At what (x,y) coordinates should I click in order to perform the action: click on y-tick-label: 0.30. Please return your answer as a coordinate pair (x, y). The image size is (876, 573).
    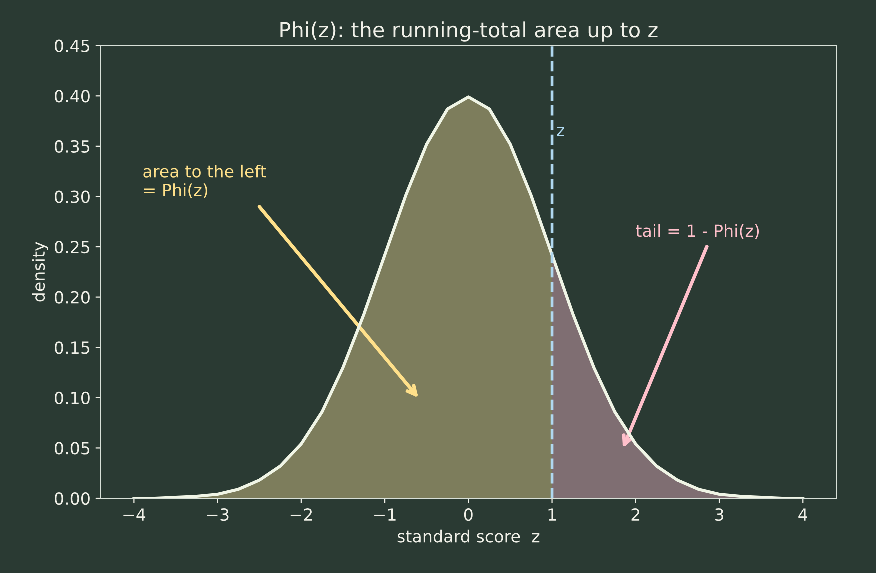
    Looking at the image, I should click on (72, 197).